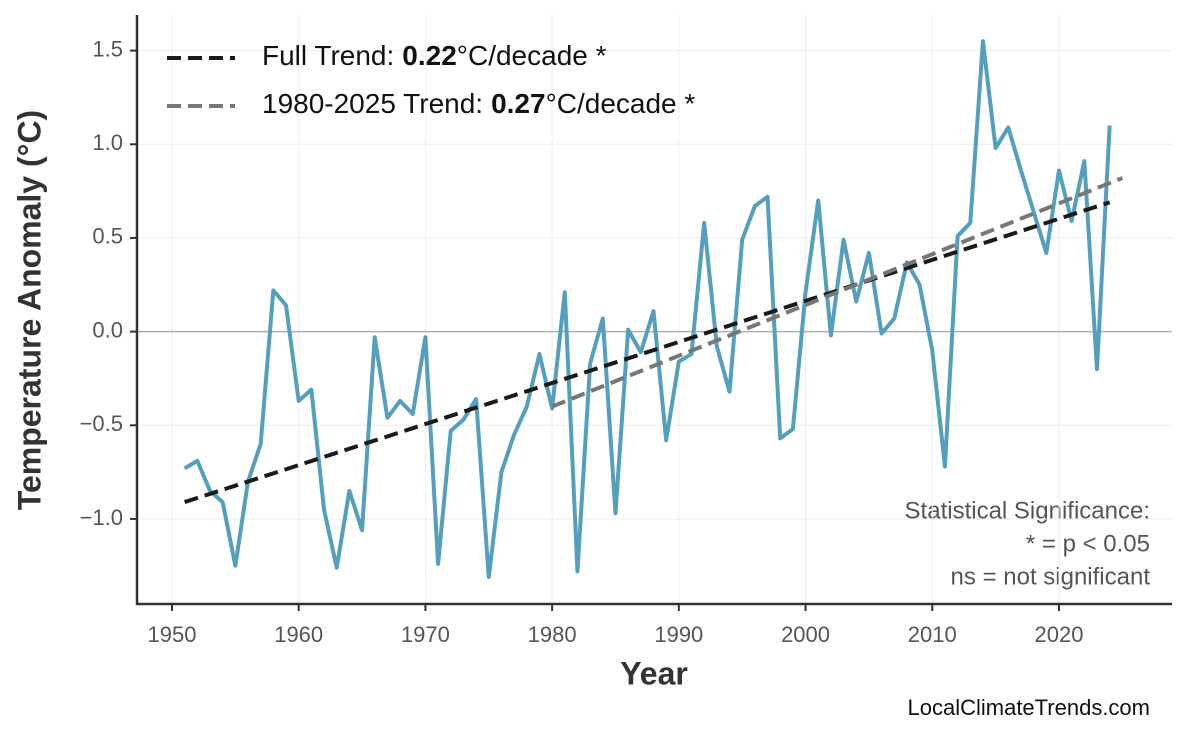 The width and height of the screenshot is (1186, 737). What do you see at coordinates (654, 673) in the screenshot?
I see `x-axis-label: Year` at bounding box center [654, 673].